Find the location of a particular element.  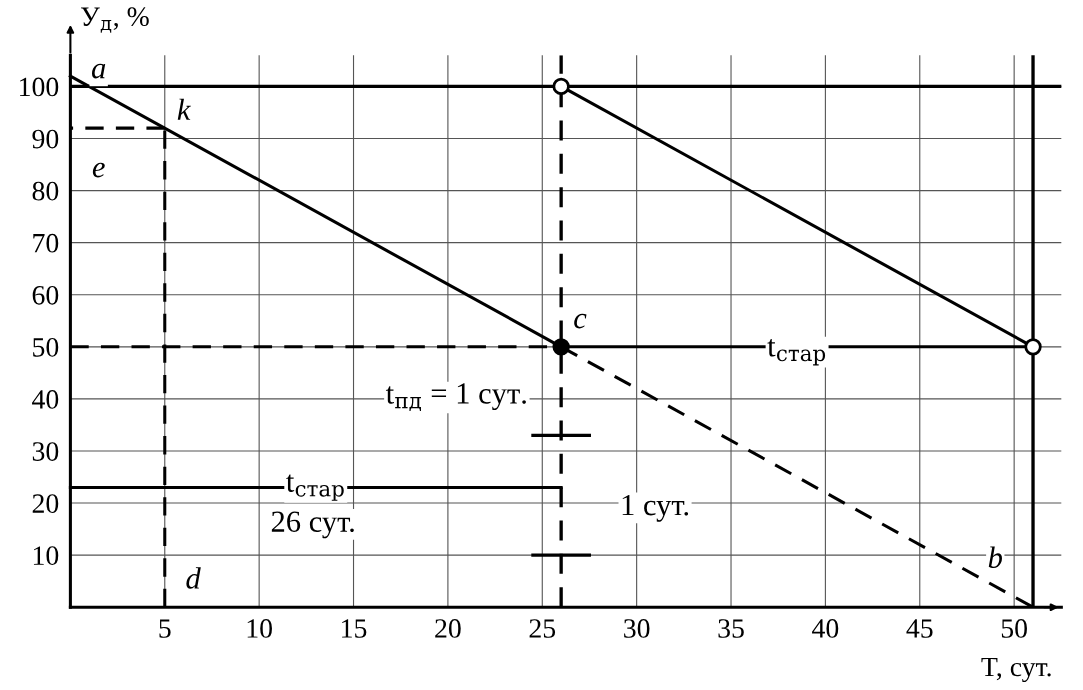

annotation: a is located at coordinates (98, 71).